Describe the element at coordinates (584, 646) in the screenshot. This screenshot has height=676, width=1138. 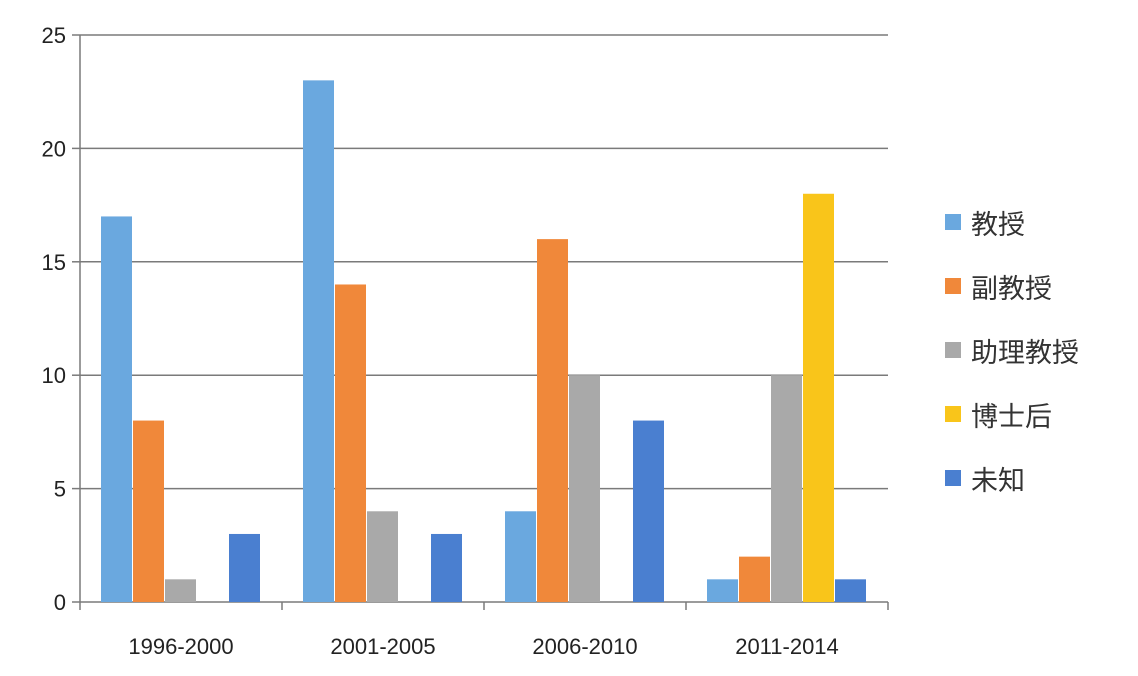
I see `x-tick-label: 2006-2010` at that location.